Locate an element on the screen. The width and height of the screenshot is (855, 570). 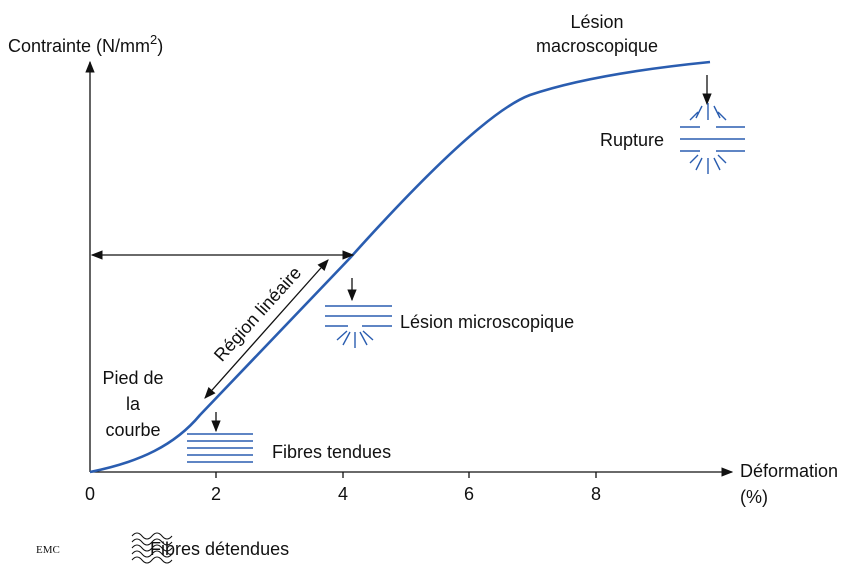
x-axis-label: Déformation is located at coordinates (789, 471).